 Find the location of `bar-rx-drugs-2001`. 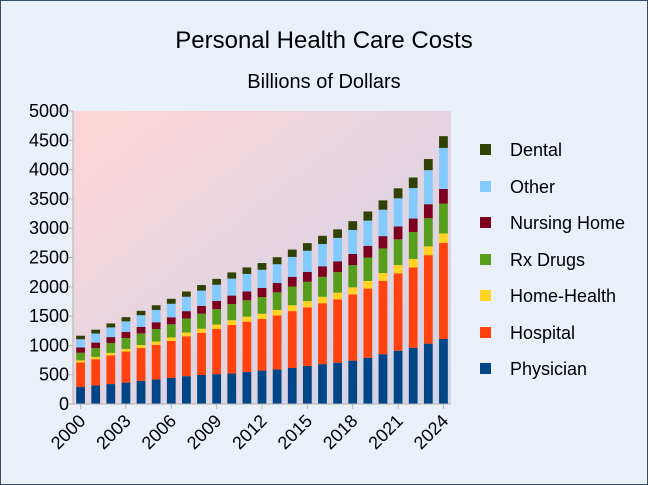

bar-rx-drugs-2001 is located at coordinates (96, 352).